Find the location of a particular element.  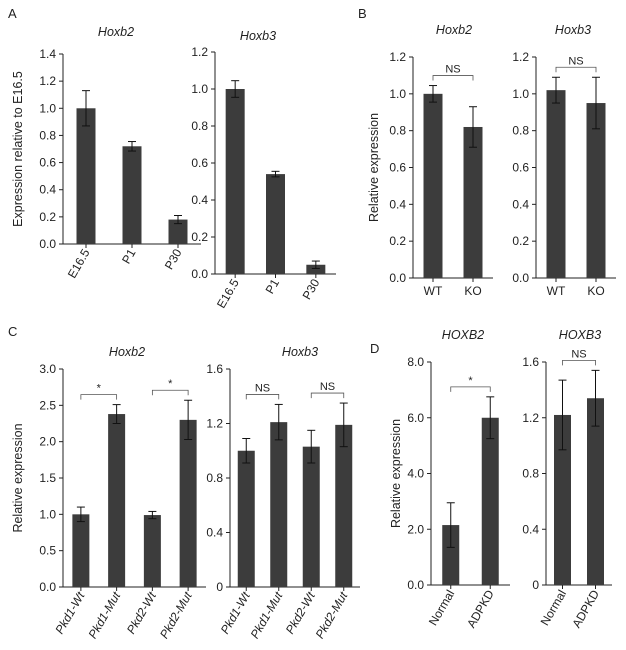

chart-a-hoxb3: Hoxb3 0.0 0.2 0.4 0.6 0.8 1.0 1.2 E16.5 P1 P30 is located at coordinates (263, 170).